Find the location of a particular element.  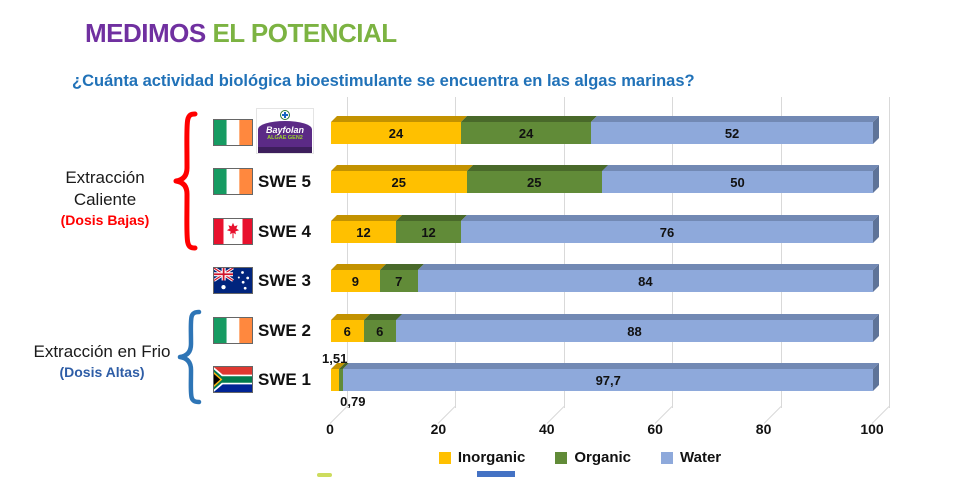

category-label: SWE 4 is located at coordinates (284, 231).